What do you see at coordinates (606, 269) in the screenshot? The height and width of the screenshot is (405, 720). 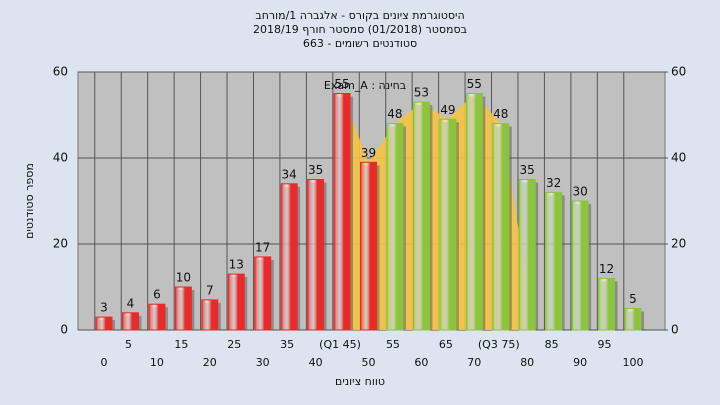 I see `data-label: 12` at bounding box center [606, 269].